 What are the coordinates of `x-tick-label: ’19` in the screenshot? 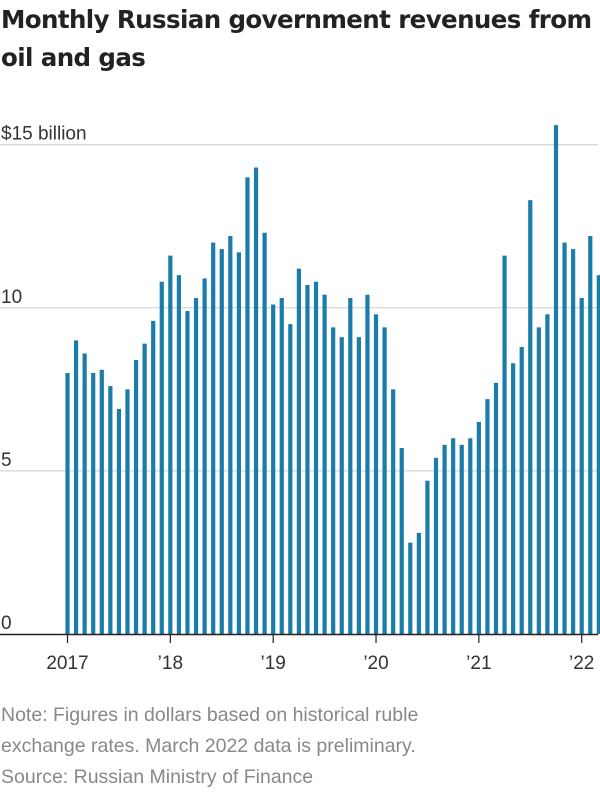 It's located at (273, 663).